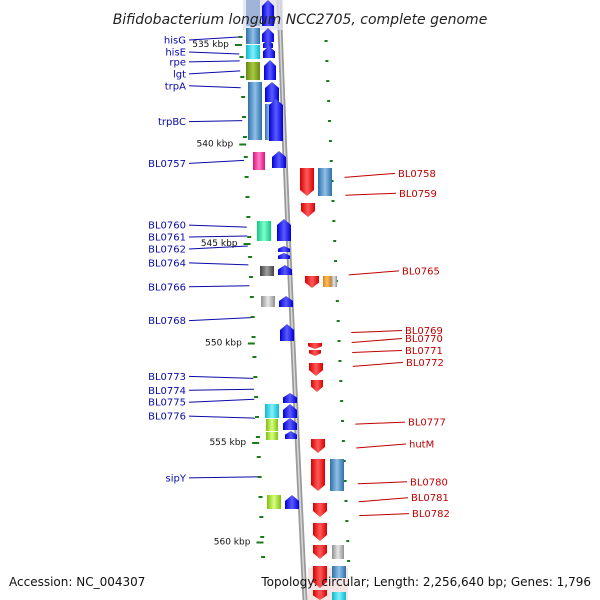 Image resolution: width=600 pixels, height=600 pixels. Describe the element at coordinates (417, 174) in the screenshot. I see `reverse-gene-label: BL0758` at that location.